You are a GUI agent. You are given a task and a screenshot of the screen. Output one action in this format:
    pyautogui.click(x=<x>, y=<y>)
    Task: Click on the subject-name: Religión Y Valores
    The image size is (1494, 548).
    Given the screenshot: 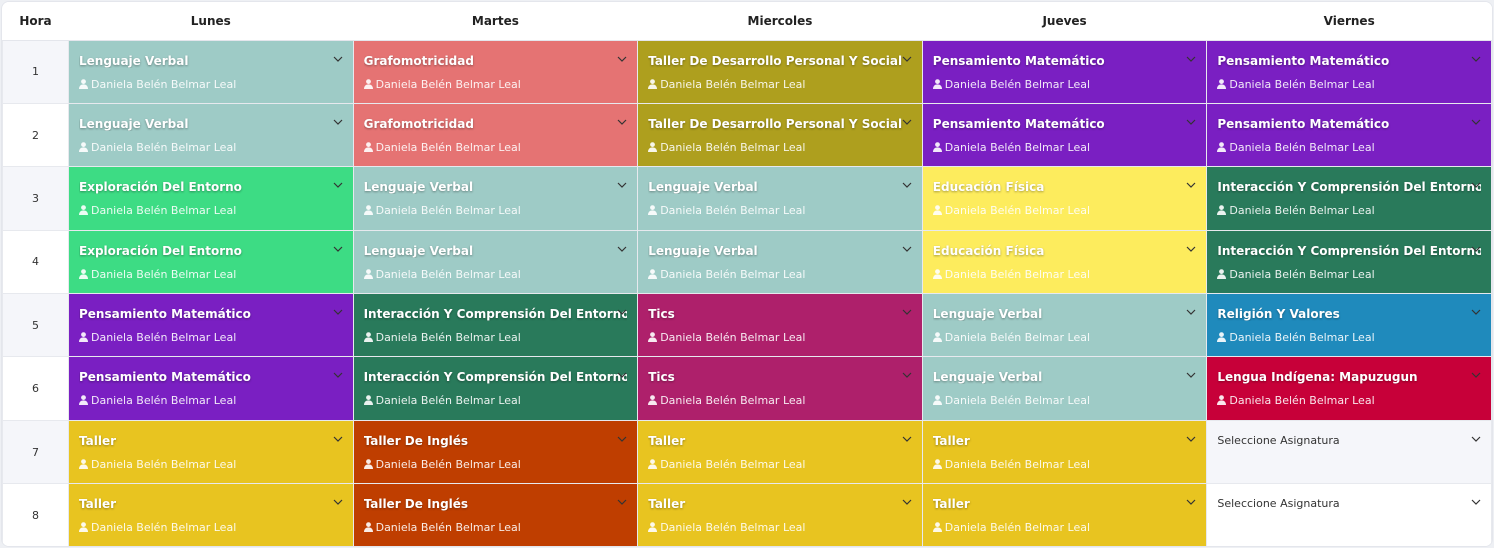 What is the action you would take?
    pyautogui.click(x=1278, y=314)
    